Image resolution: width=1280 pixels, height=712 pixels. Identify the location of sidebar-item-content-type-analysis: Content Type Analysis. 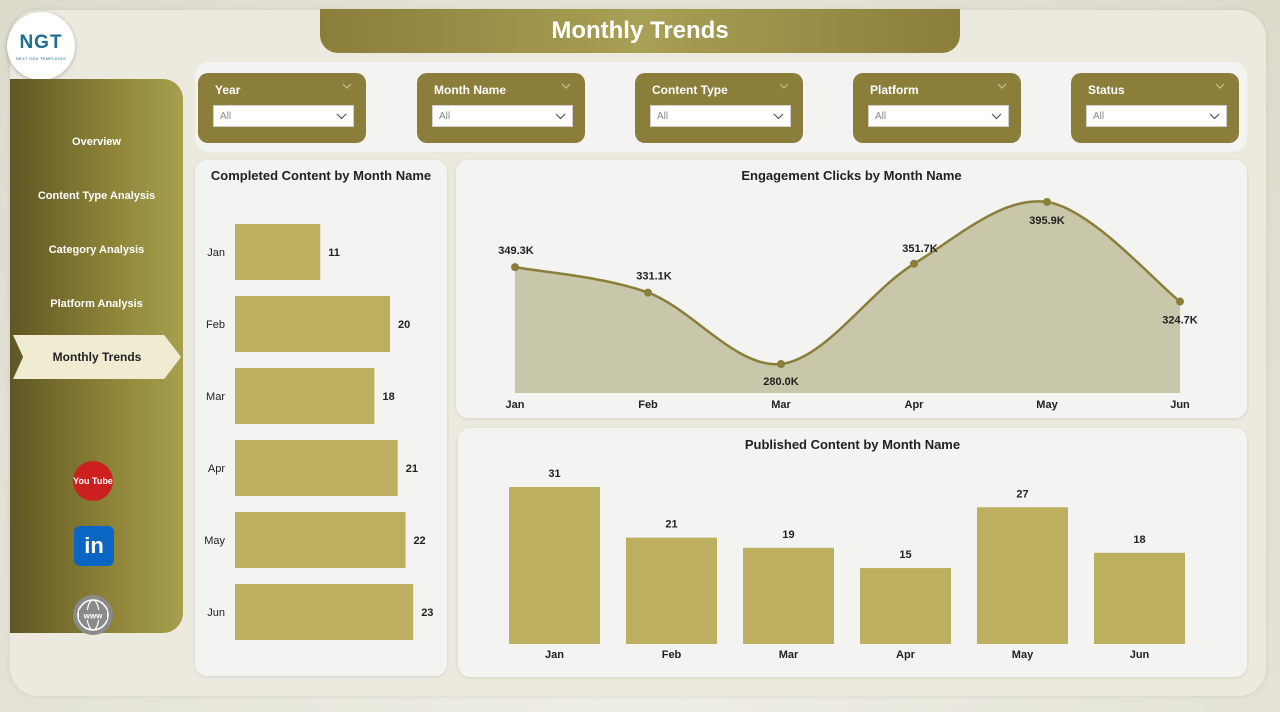
(96, 196).